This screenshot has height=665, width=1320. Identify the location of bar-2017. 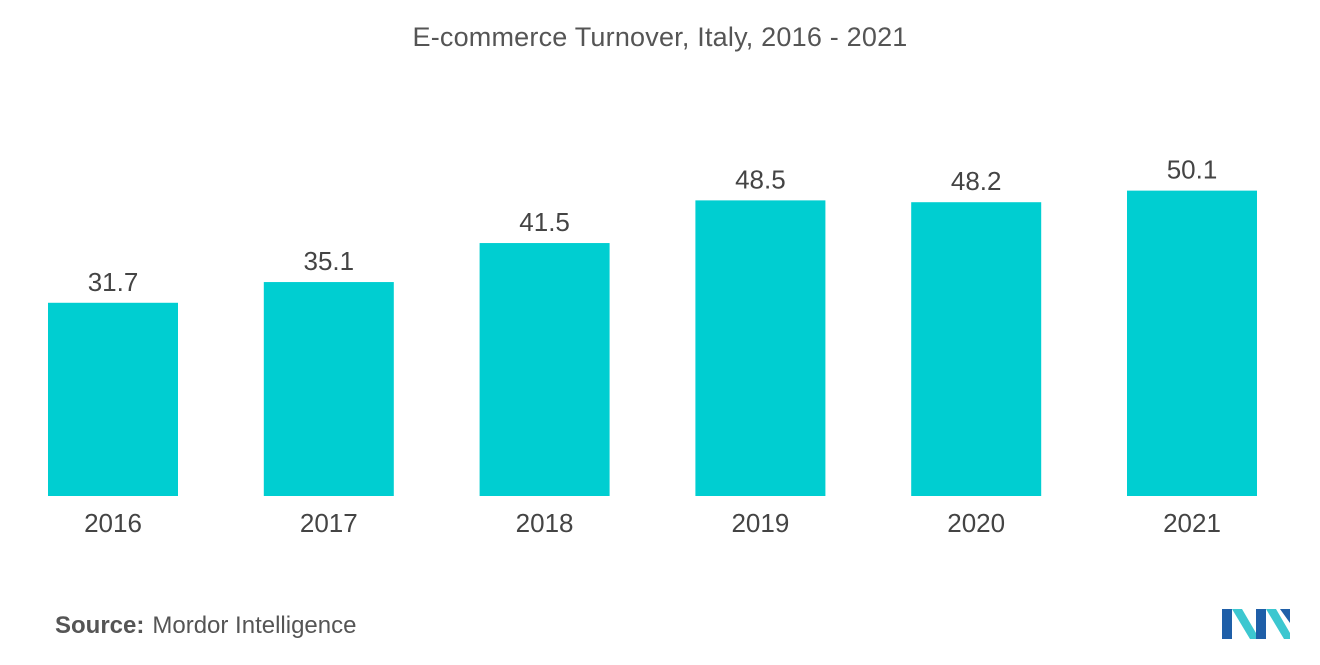
(328, 389).